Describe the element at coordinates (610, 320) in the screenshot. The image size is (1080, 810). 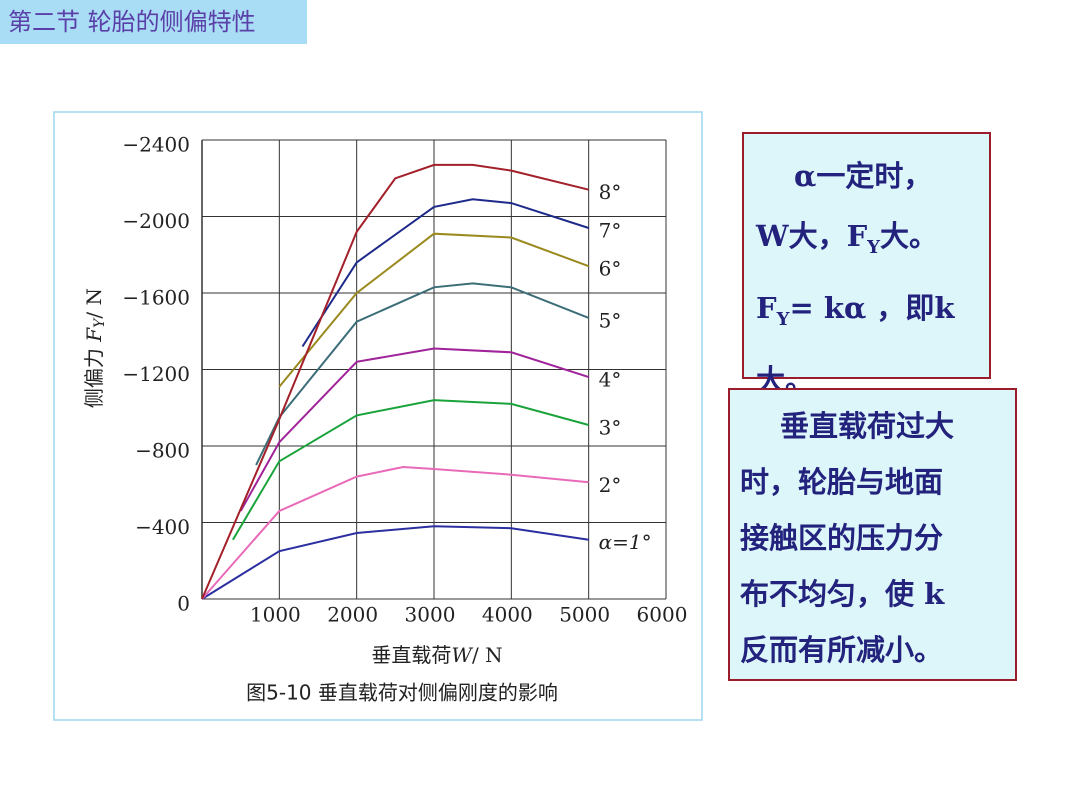
I see `series-label: 5°` at that location.